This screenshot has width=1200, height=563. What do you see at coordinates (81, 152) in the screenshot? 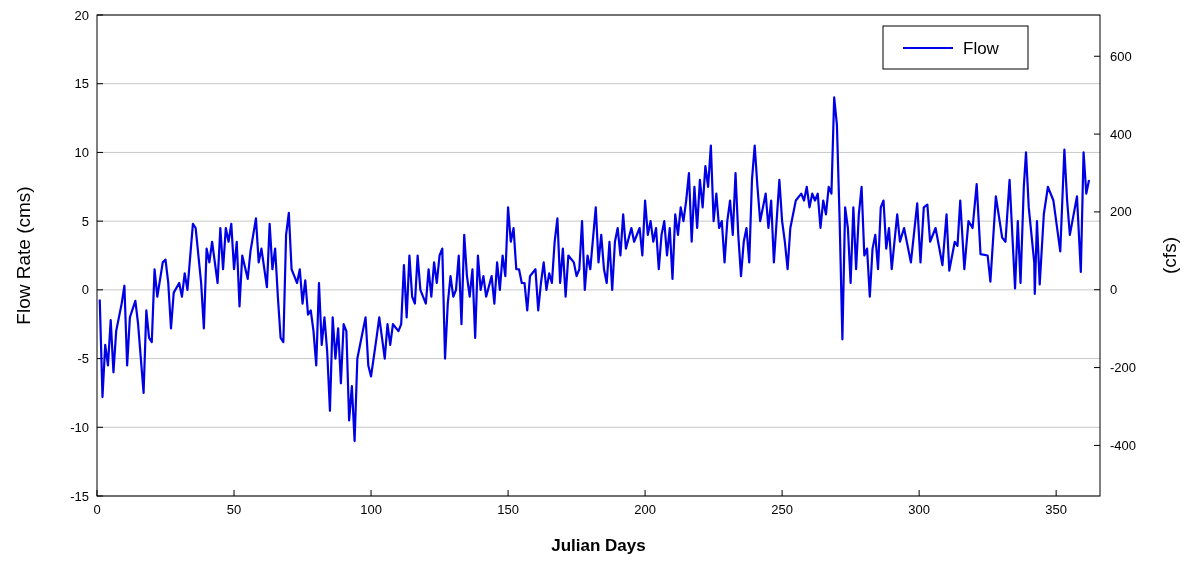
I see `y-tick-label: 10` at bounding box center [81, 152].